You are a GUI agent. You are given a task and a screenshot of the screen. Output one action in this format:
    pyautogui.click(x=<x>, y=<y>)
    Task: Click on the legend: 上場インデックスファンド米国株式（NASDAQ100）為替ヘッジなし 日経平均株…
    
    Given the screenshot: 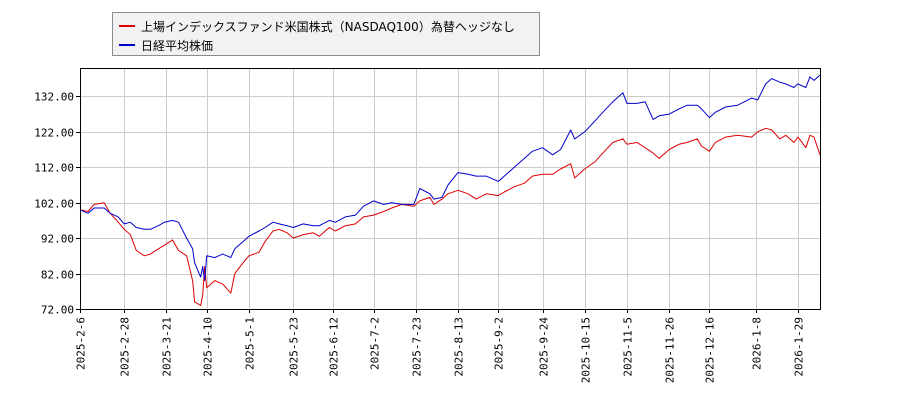 What is the action you would take?
    pyautogui.click(x=326, y=34)
    